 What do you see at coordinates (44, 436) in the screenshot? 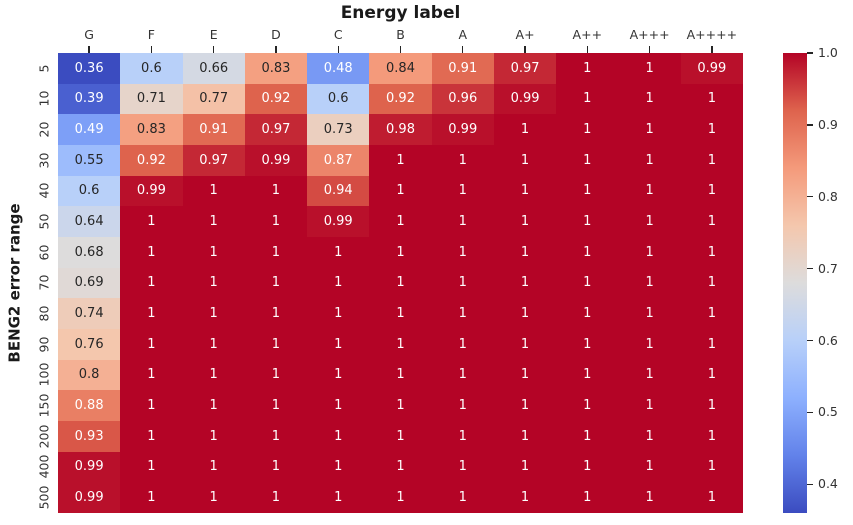
I see `y-tick-label: 200` at bounding box center [44, 436].